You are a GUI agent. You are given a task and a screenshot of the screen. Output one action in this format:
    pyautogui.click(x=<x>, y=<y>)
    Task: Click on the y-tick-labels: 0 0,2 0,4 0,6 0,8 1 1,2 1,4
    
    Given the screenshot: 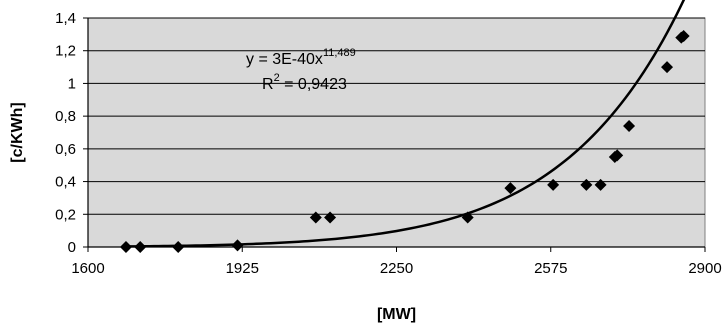 What is the action you would take?
    pyautogui.click(x=65, y=133)
    